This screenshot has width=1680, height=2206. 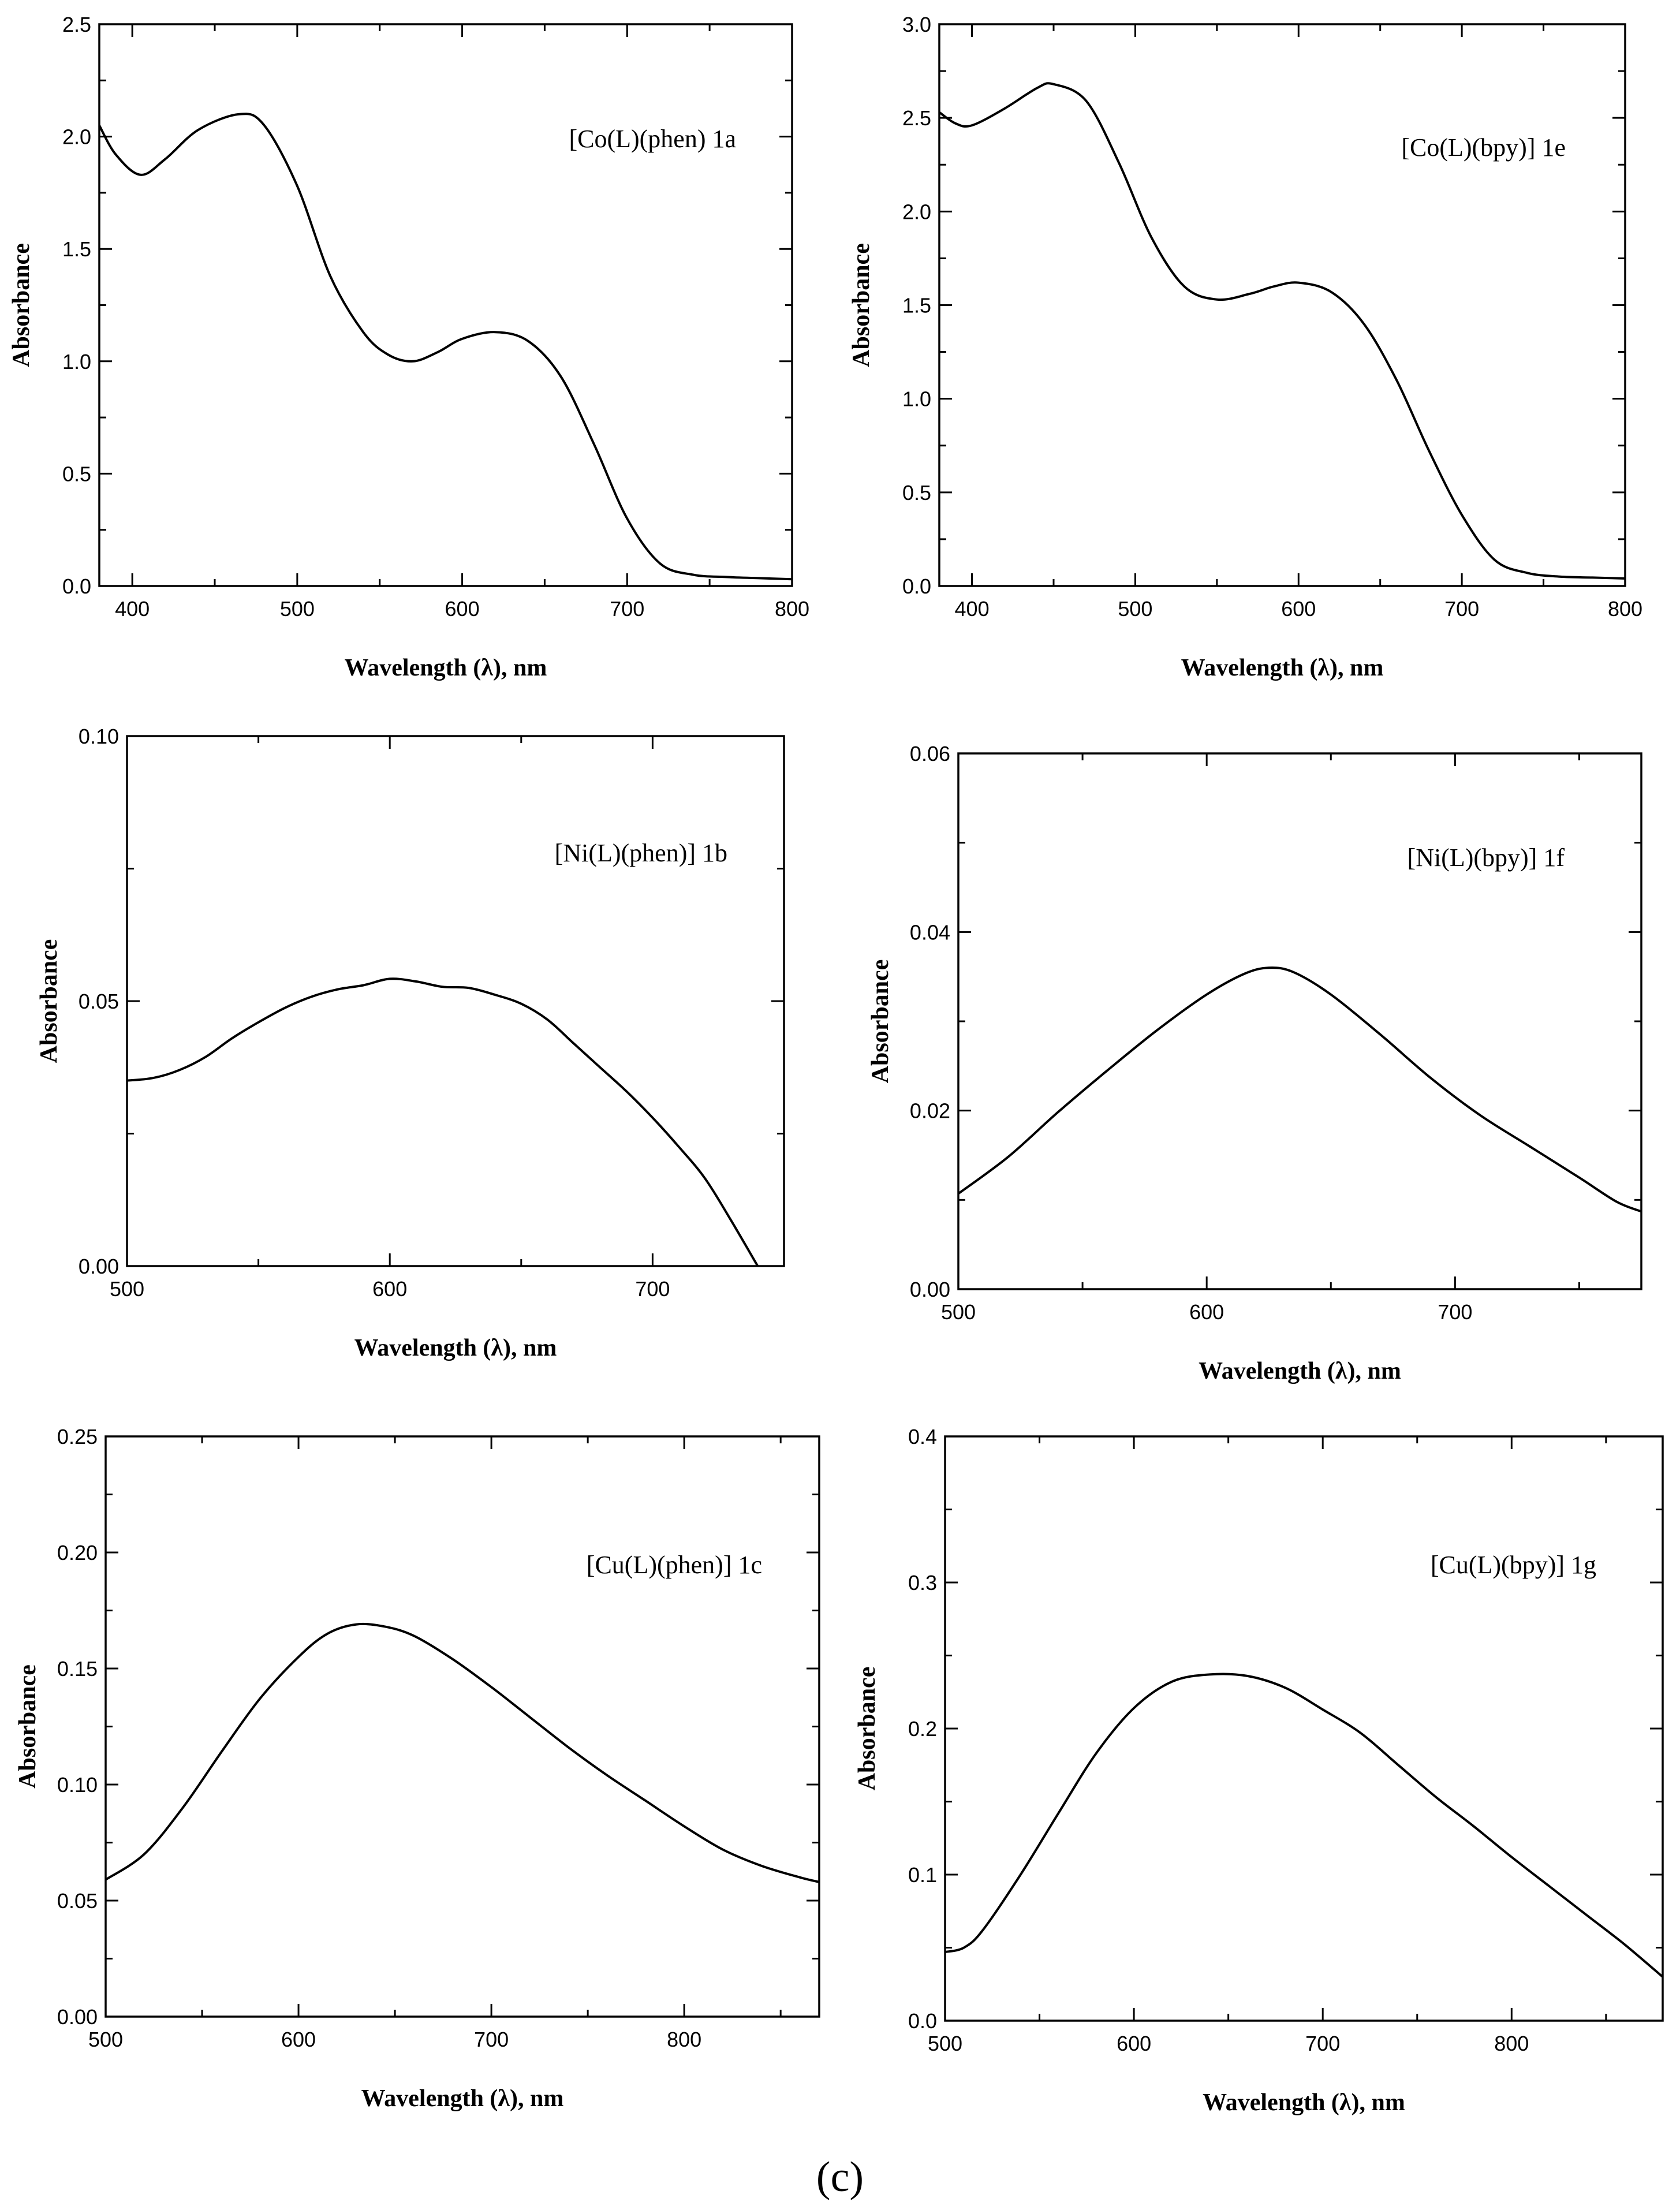 What do you see at coordinates (1486, 858) in the screenshot?
I see `series-annotation: [Ni(L)(bpy)] 1f` at bounding box center [1486, 858].